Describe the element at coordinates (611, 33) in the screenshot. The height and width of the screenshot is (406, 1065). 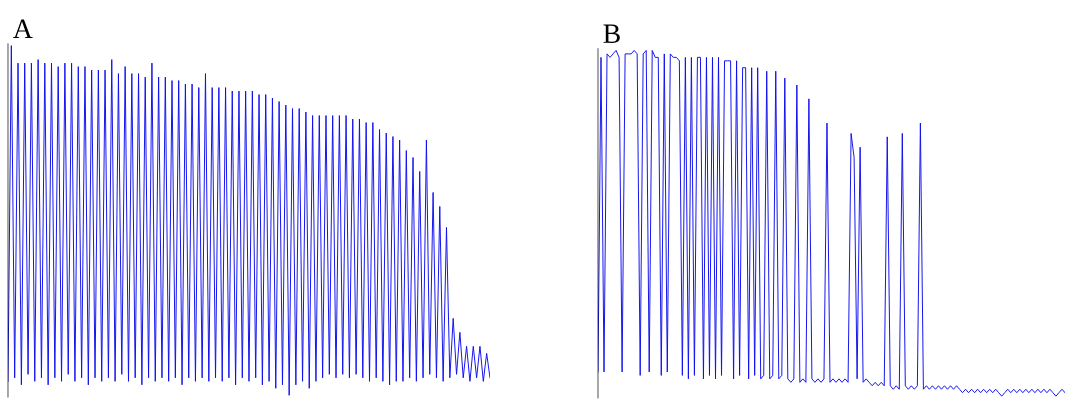
I see `chart-title: B` at that location.